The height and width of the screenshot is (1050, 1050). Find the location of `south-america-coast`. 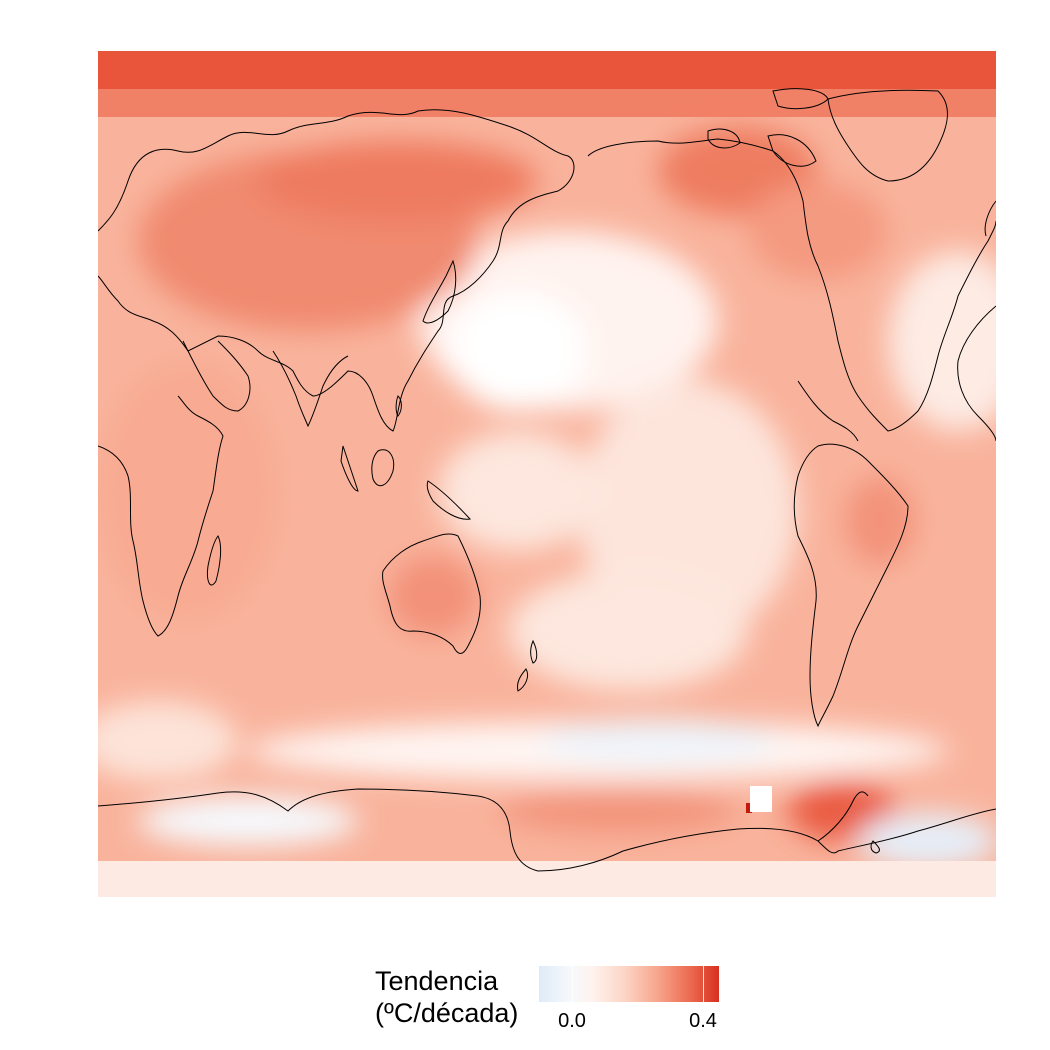

south-america-coast is located at coordinates (851, 585).